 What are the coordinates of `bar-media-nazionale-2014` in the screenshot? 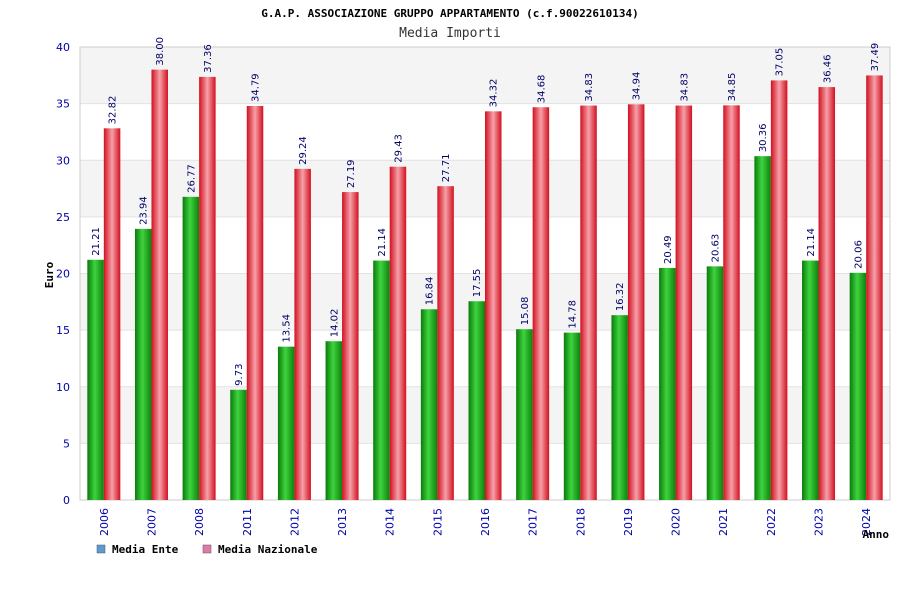 It's located at (398, 333).